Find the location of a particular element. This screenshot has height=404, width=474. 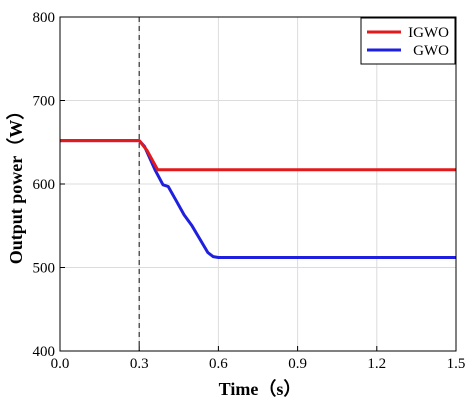

x-tick-label: 1.2 is located at coordinates (376, 364).